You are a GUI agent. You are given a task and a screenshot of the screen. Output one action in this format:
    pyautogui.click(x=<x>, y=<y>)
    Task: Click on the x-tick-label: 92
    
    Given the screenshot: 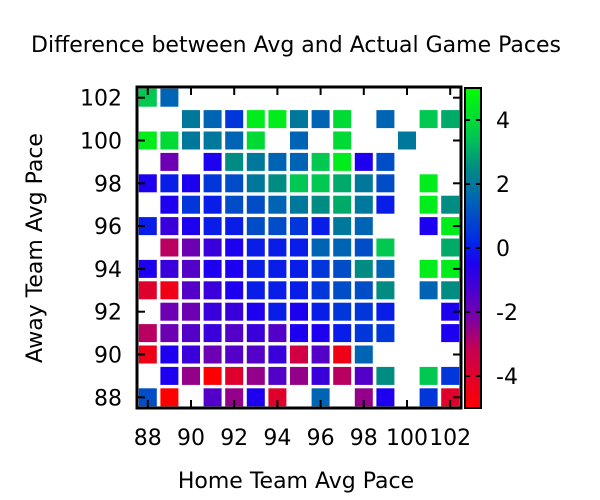 What is the action you would take?
    pyautogui.click(x=234, y=438)
    